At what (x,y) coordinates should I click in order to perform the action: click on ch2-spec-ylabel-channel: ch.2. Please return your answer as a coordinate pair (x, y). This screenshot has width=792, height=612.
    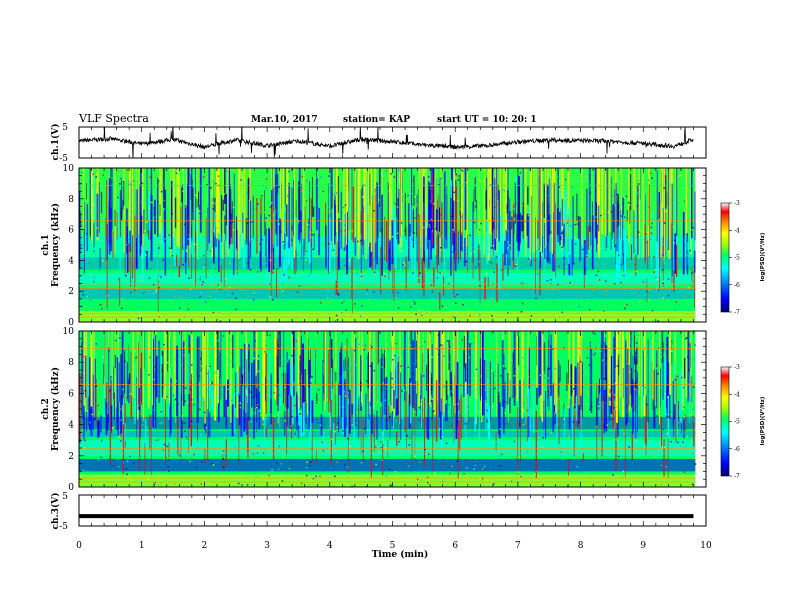
    Looking at the image, I should click on (46, 408).